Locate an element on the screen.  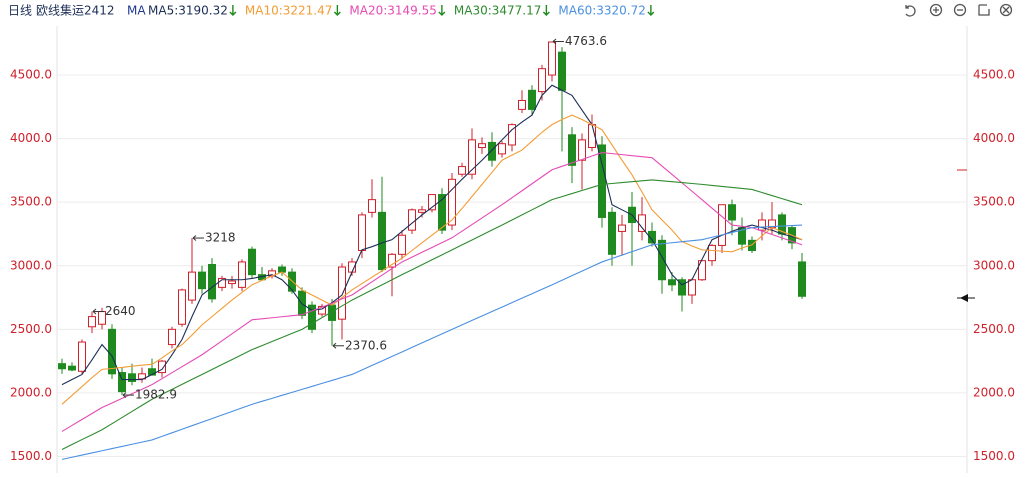
y-tick-label: 4000.0 is located at coordinates (31, 138).